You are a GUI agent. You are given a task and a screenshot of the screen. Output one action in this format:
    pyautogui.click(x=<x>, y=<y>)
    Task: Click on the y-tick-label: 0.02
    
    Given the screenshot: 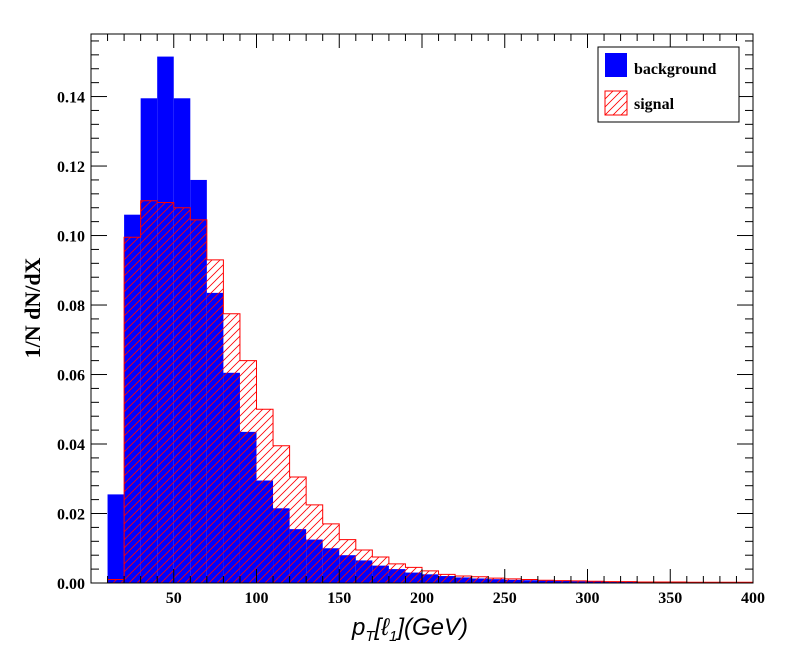 What is the action you would take?
    pyautogui.click(x=71, y=515)
    